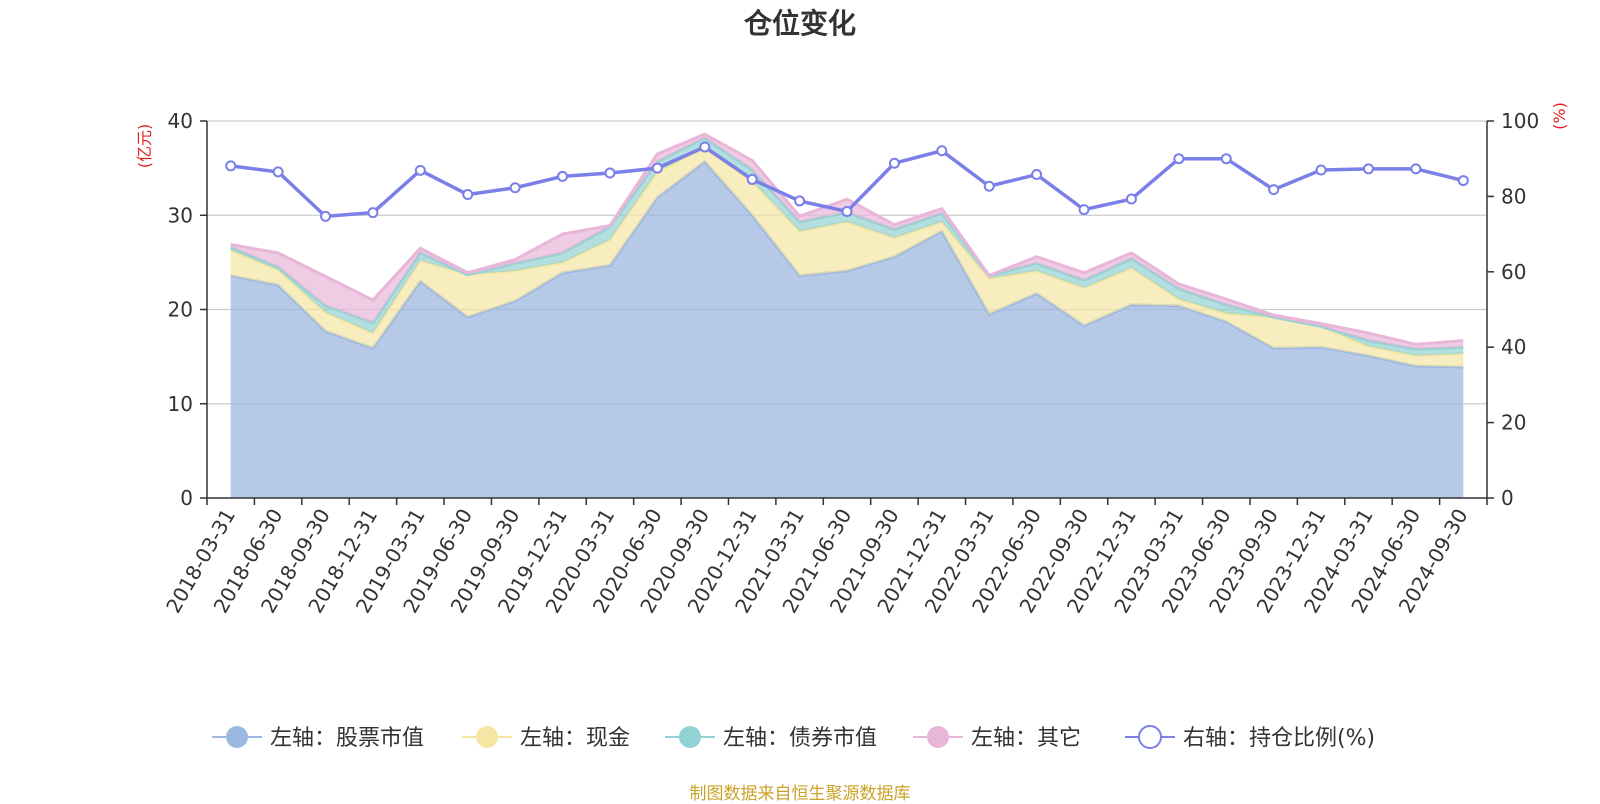 This screenshot has width=1600, height=804. Describe the element at coordinates (180, 121) in the screenshot. I see `y-left-tick-label: 40` at that location.